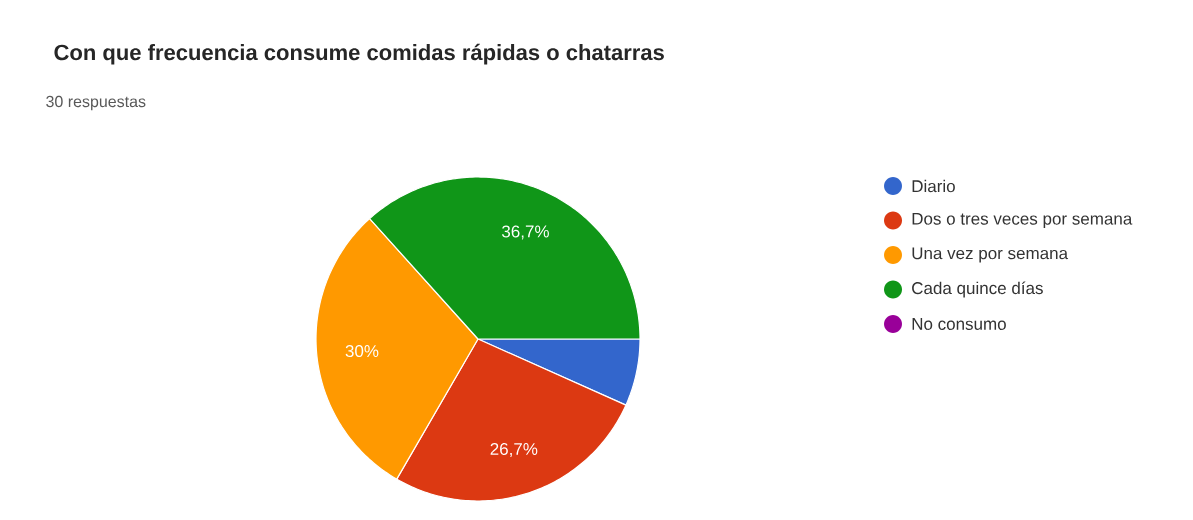 The width and height of the screenshot is (1193, 520). I want to click on data-label: 26,7%, so click(514, 450).